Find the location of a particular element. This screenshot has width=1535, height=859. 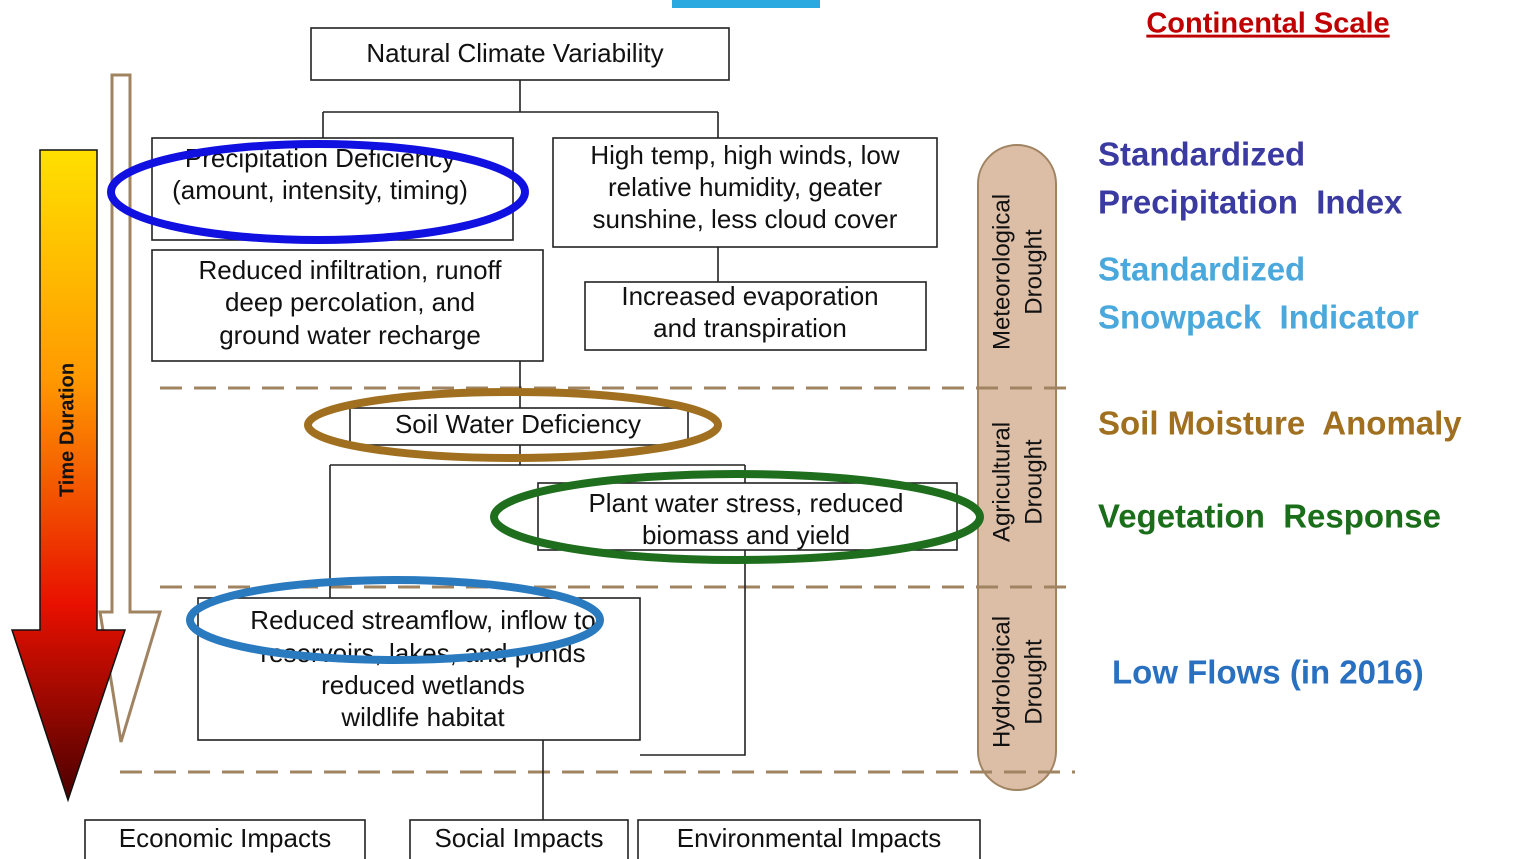

node-text: biomass and yield is located at coordinates (746, 535).